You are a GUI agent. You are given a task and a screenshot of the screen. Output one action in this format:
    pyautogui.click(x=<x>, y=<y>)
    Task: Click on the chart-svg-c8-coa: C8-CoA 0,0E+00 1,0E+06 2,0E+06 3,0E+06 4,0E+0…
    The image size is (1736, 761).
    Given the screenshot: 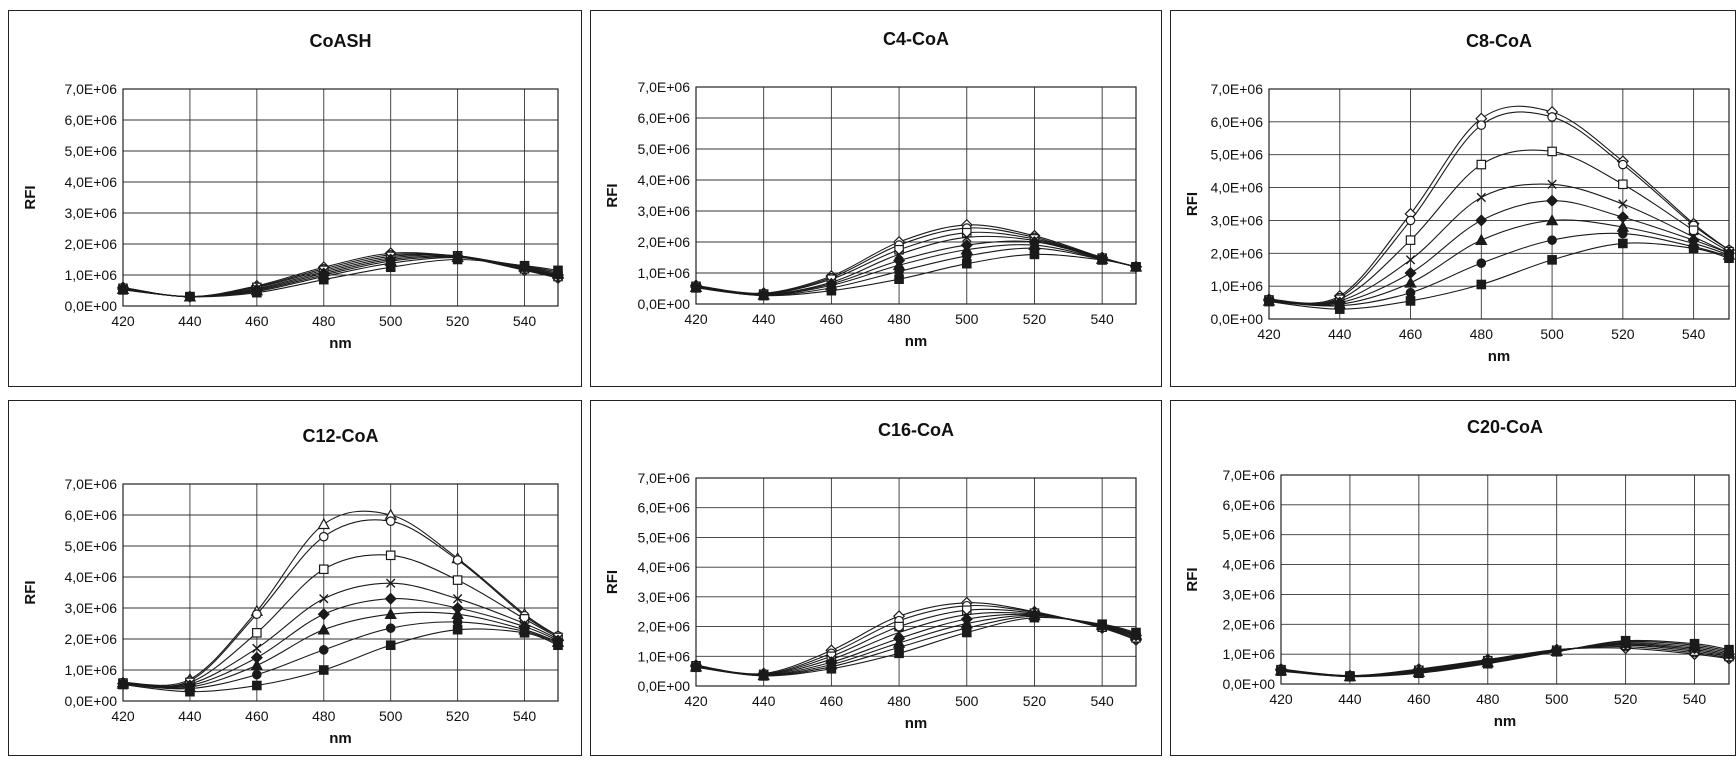 What is the action you would take?
    pyautogui.click(x=1460, y=198)
    